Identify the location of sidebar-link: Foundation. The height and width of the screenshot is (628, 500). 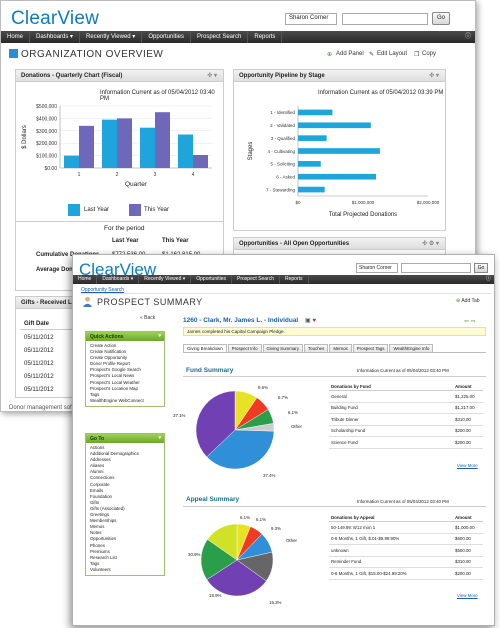
(101, 496).